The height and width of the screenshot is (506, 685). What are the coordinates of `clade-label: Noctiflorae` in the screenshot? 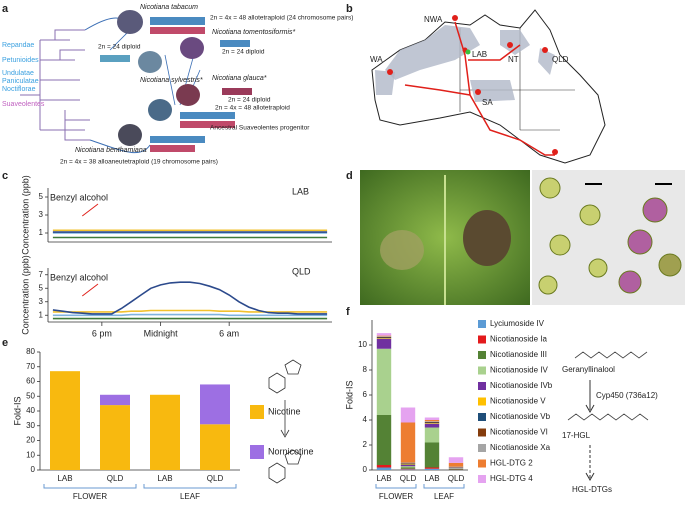 It's located at (19, 89).